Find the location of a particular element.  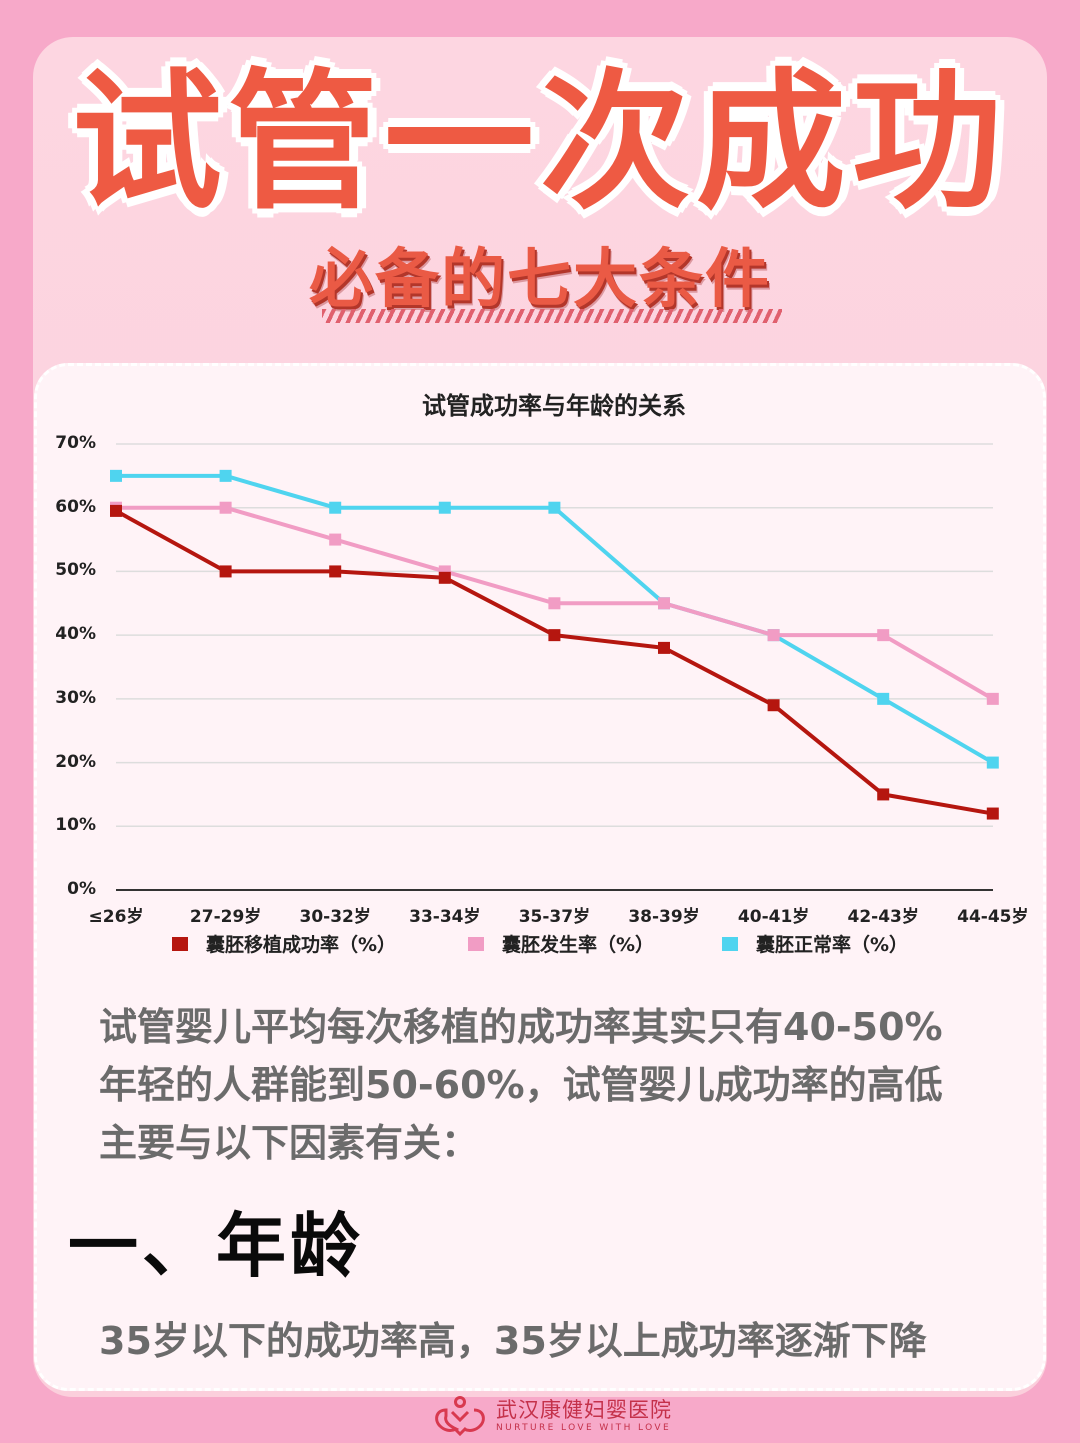

x-tick-label: 27-29岁 is located at coordinates (225, 917).